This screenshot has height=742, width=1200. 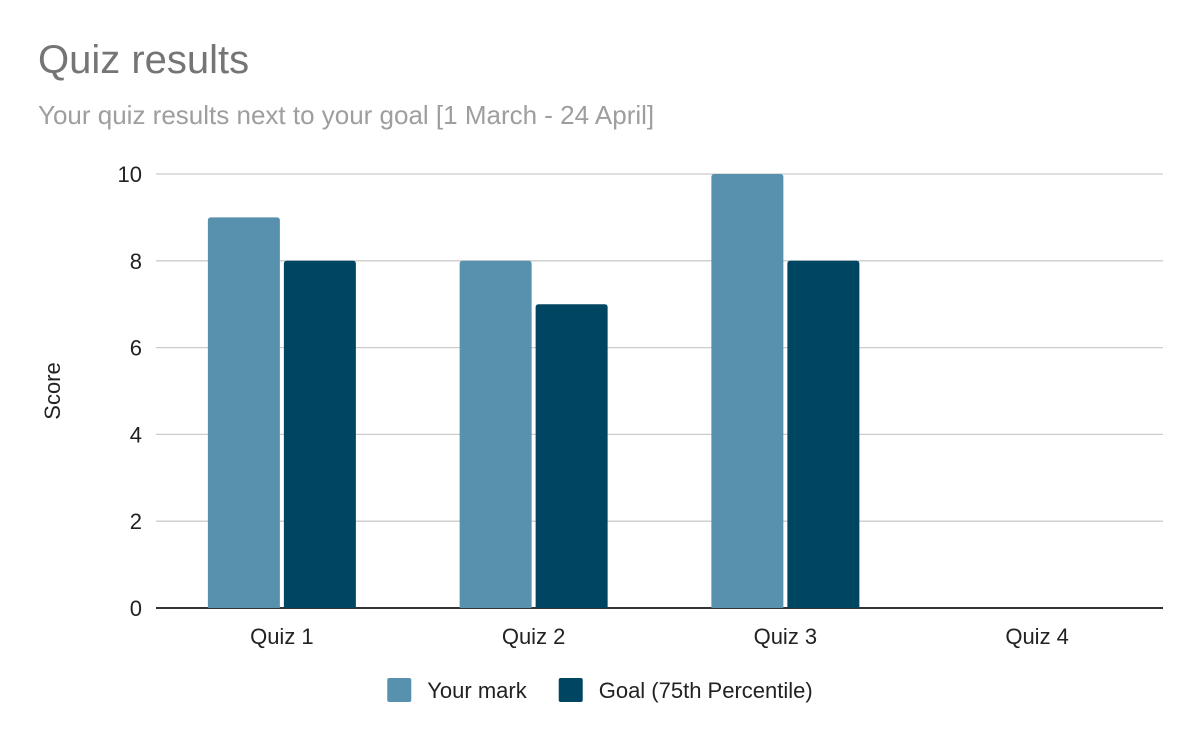 I want to click on y-tick-label: 6, so click(x=136, y=348).